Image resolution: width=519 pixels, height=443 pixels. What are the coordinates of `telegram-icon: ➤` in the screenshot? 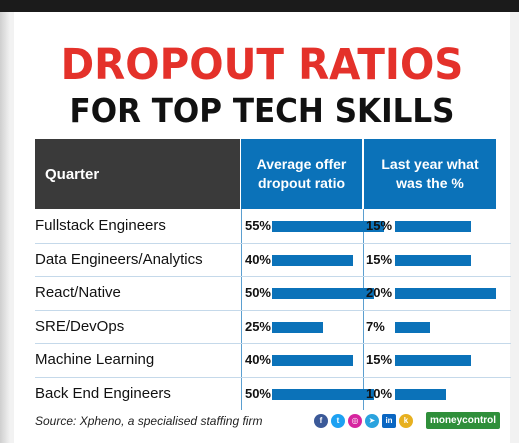 It's located at (372, 421).